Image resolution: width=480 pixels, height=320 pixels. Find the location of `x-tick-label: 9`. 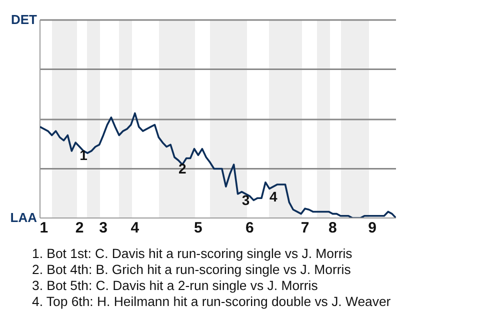

x-tick-label: 9 is located at coordinates (372, 228).